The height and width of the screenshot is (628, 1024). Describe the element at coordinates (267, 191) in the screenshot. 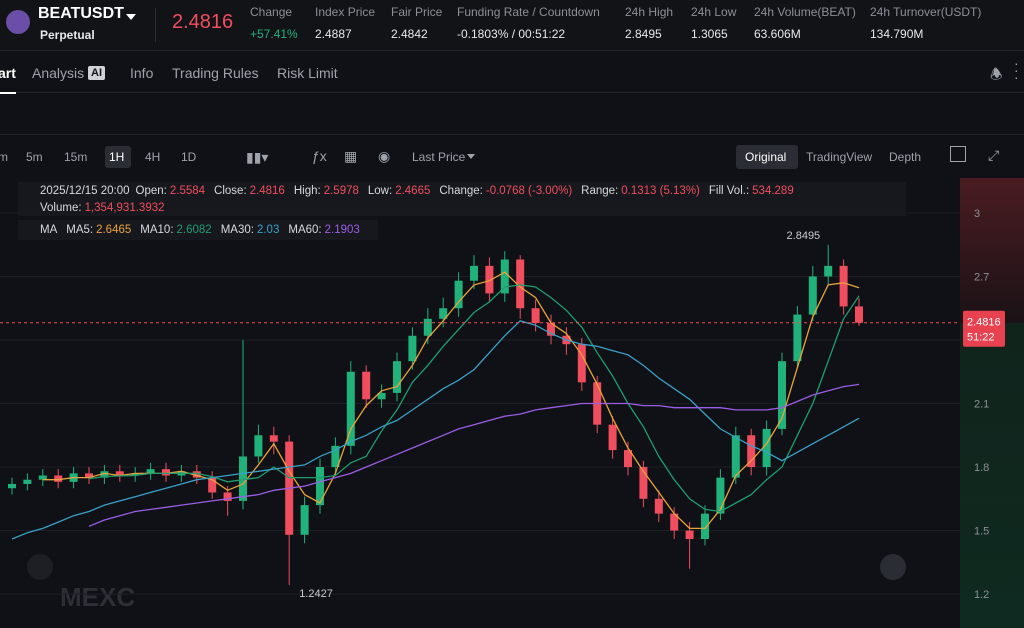

I see `info-text: 2.4816` at that location.